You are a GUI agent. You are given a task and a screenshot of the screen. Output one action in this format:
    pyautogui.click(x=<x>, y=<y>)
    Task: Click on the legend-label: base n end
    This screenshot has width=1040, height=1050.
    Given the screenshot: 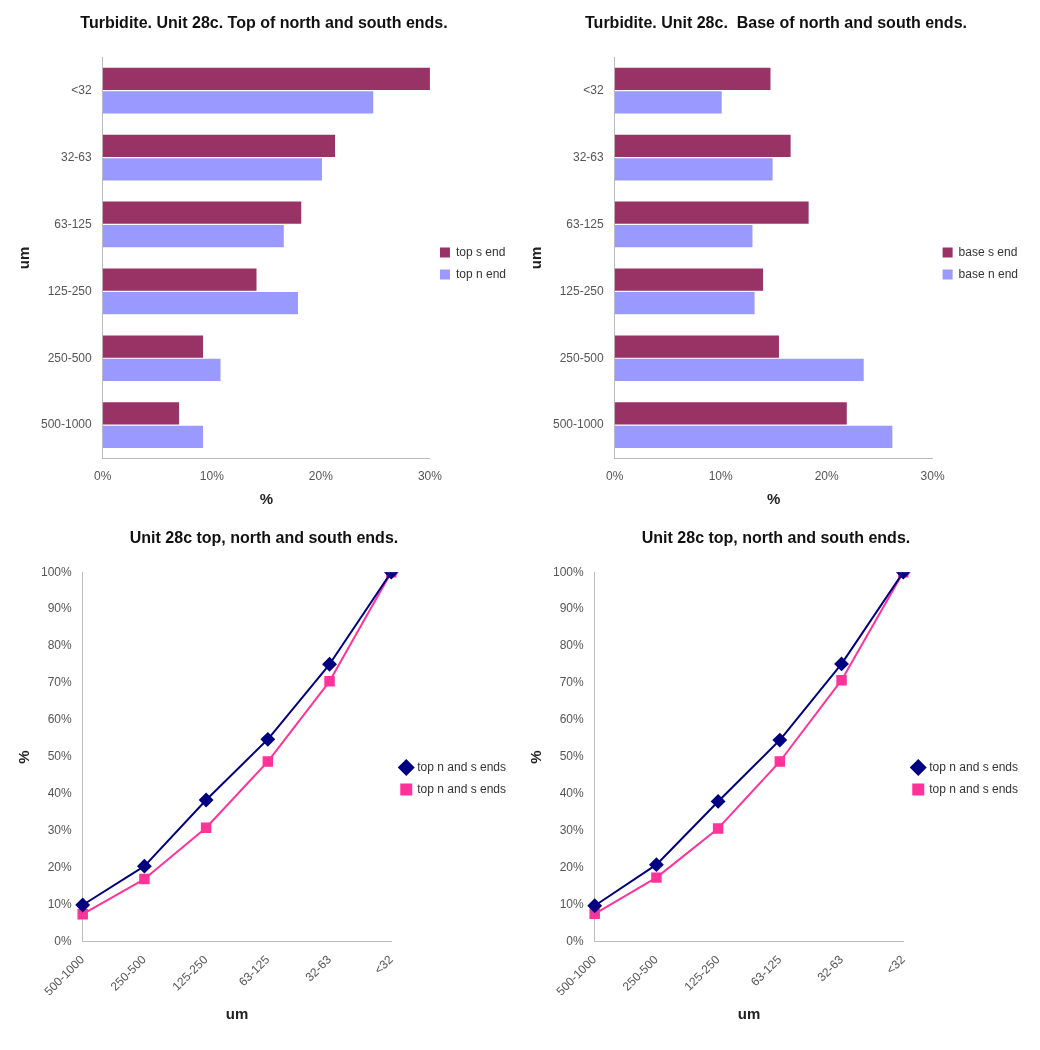 What is the action you would take?
    pyautogui.click(x=988, y=273)
    